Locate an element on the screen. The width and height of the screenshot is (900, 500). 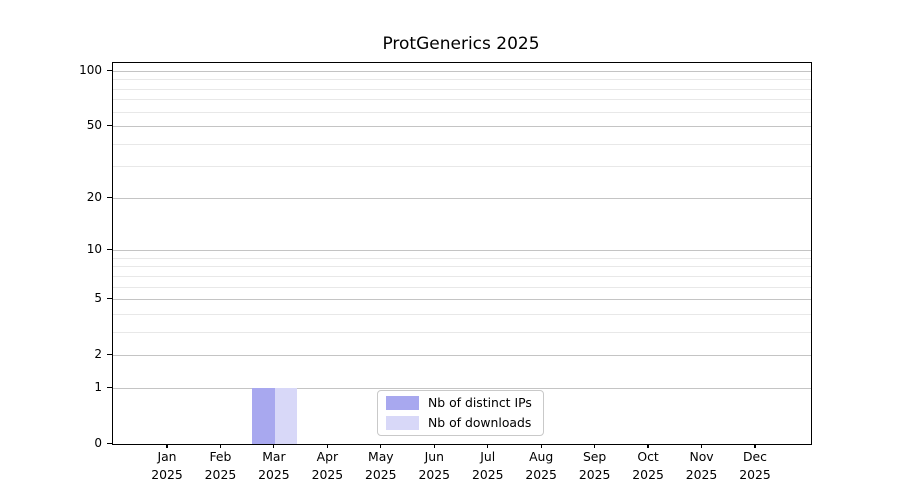
y-tick-label: 10 is located at coordinates (94, 249).